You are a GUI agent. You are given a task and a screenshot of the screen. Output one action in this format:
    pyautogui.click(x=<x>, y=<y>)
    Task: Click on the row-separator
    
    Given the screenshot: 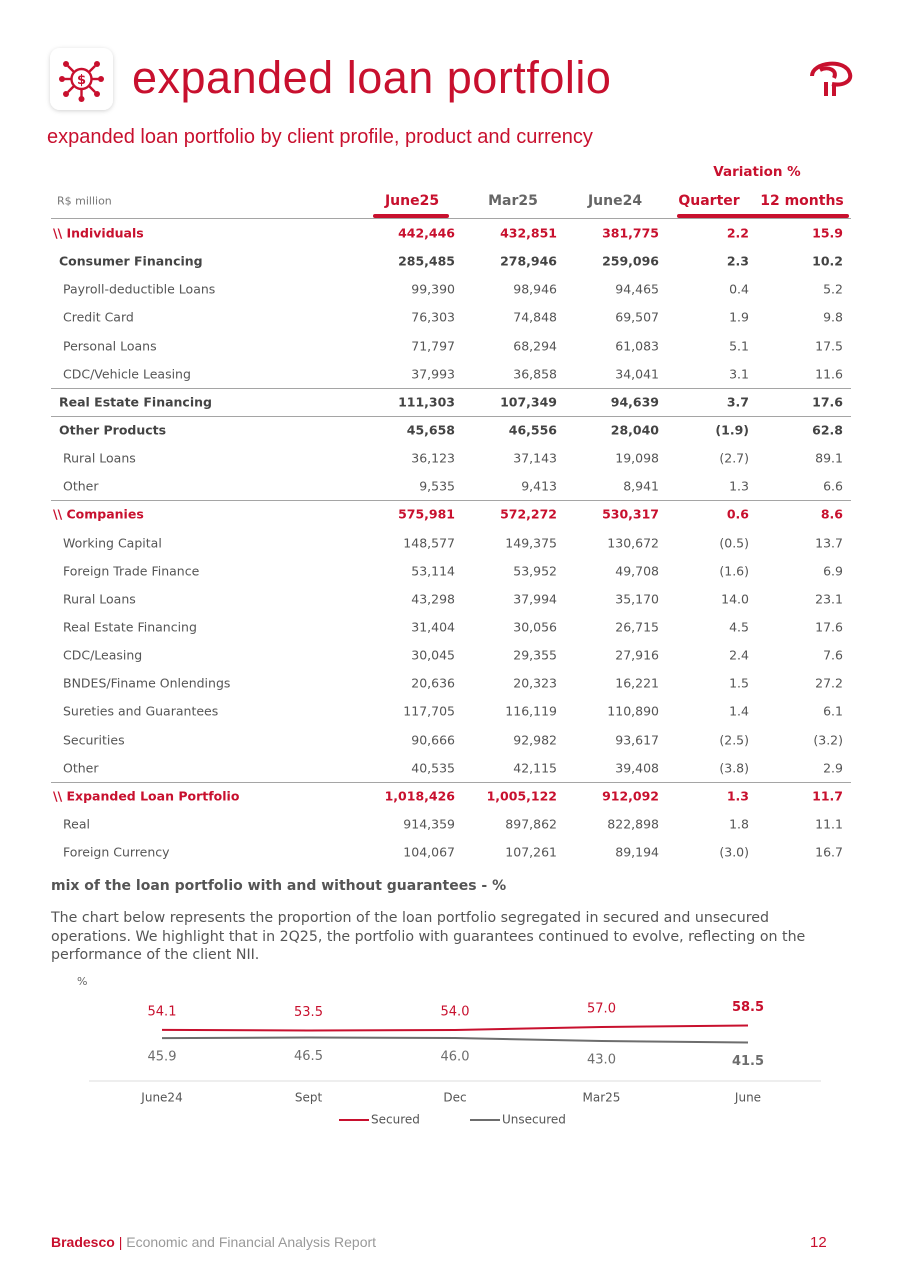 What is the action you would take?
    pyautogui.click(x=451, y=388)
    